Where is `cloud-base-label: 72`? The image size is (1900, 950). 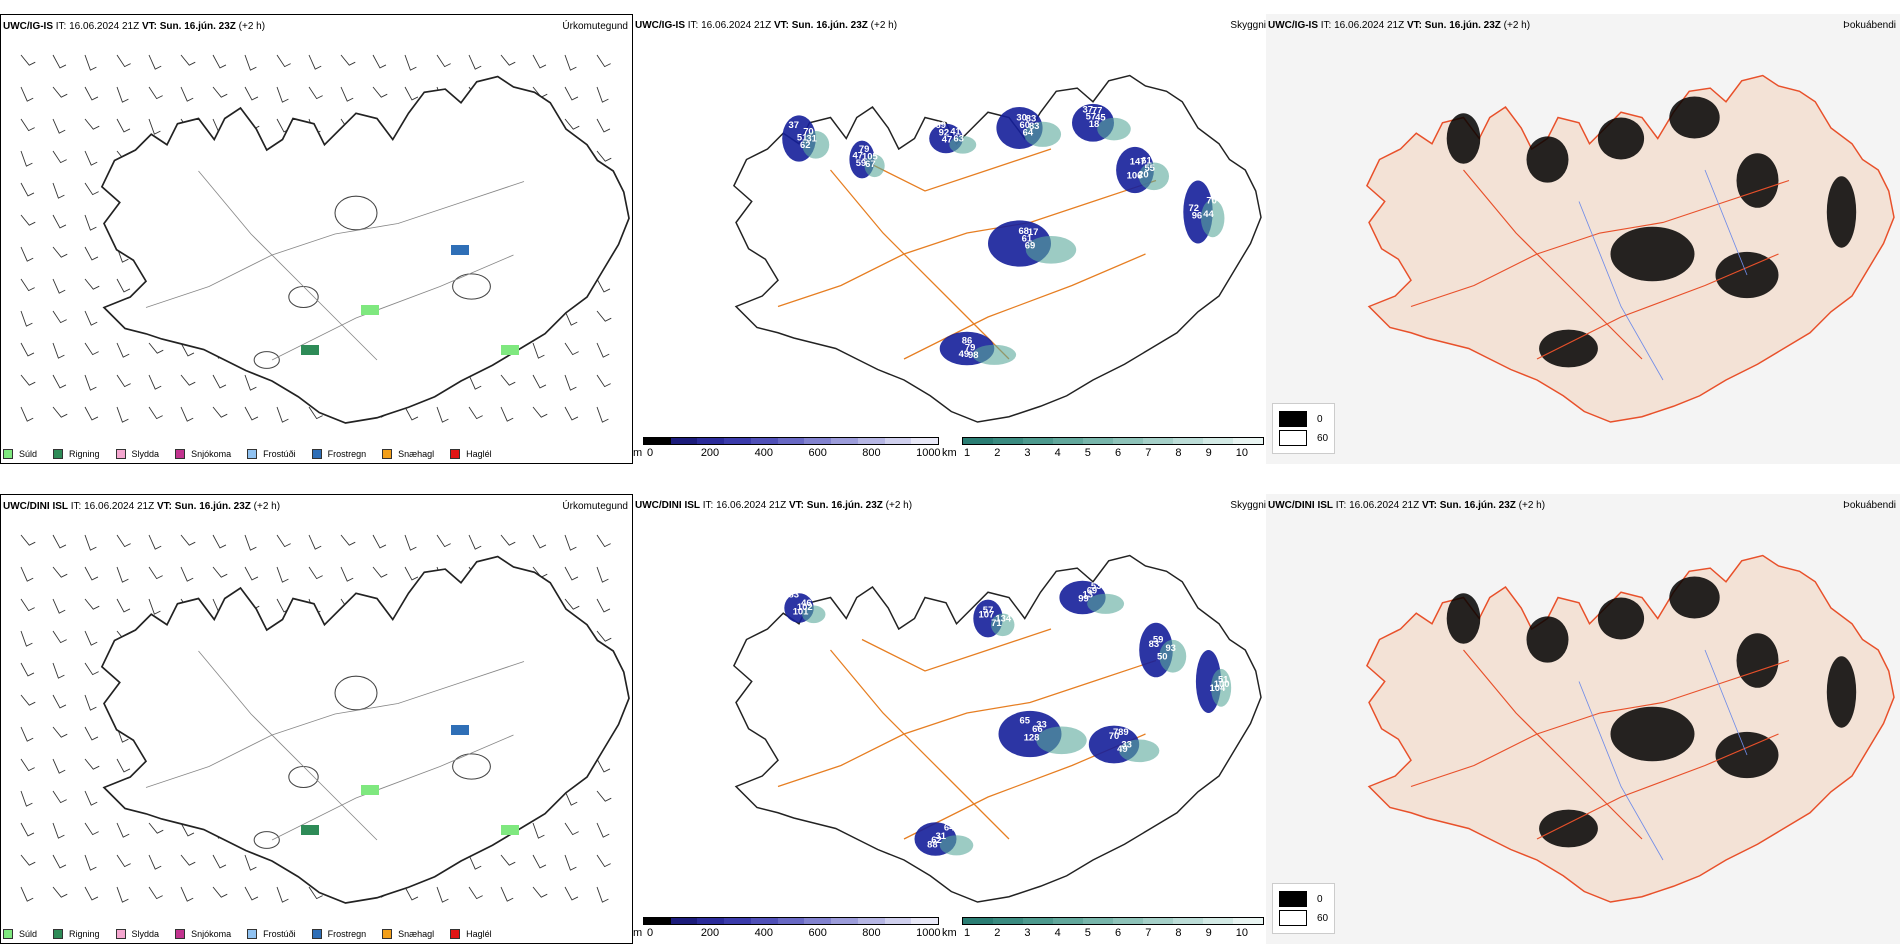
cloud-base-label: 72 is located at coordinates (1194, 208).